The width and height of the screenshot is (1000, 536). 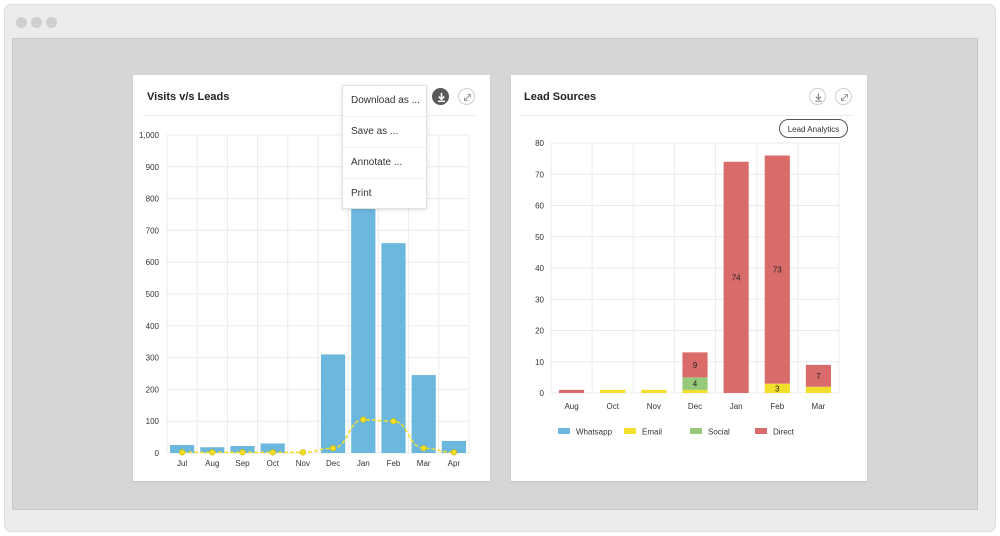 I want to click on leads-point-jul, so click(x=182, y=452).